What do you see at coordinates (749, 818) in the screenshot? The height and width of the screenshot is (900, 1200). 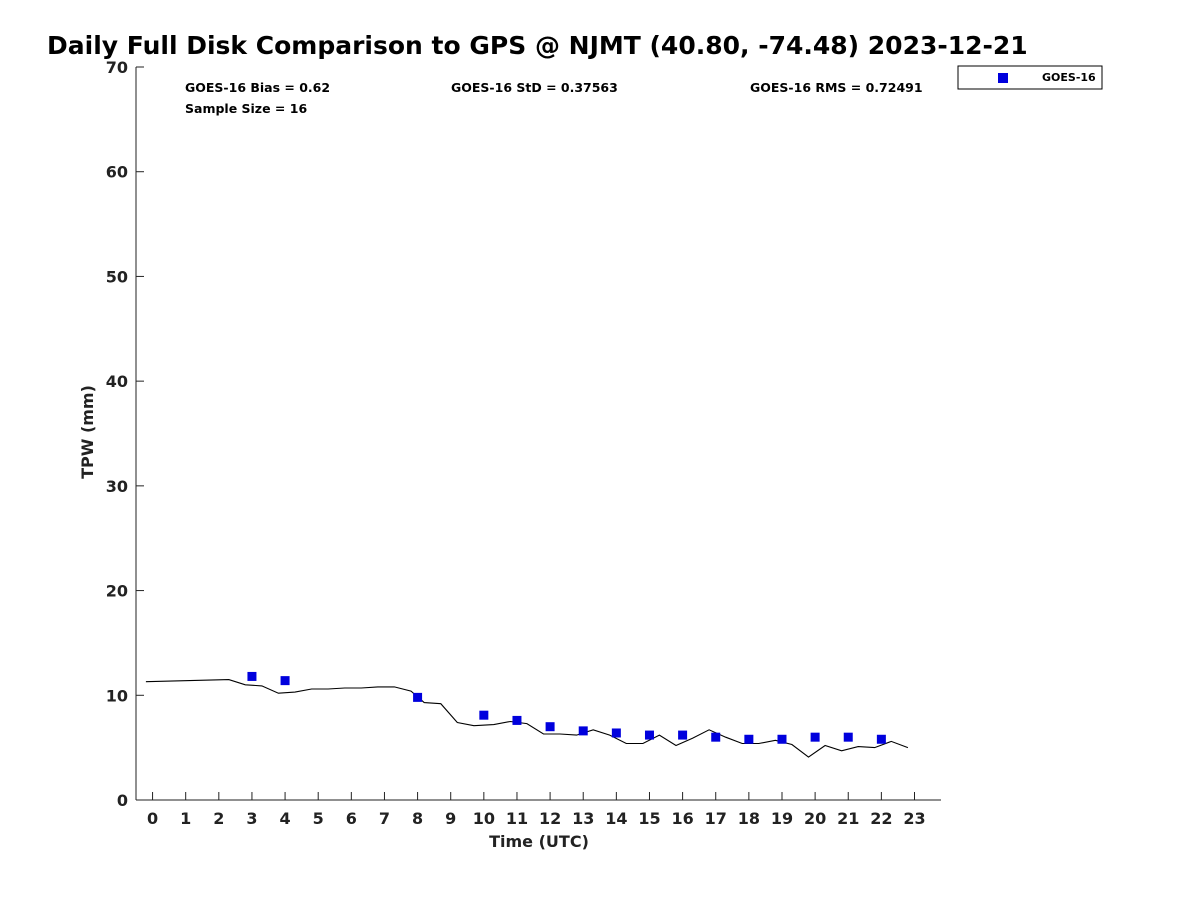 I see `x-tick-label: 18` at bounding box center [749, 818].